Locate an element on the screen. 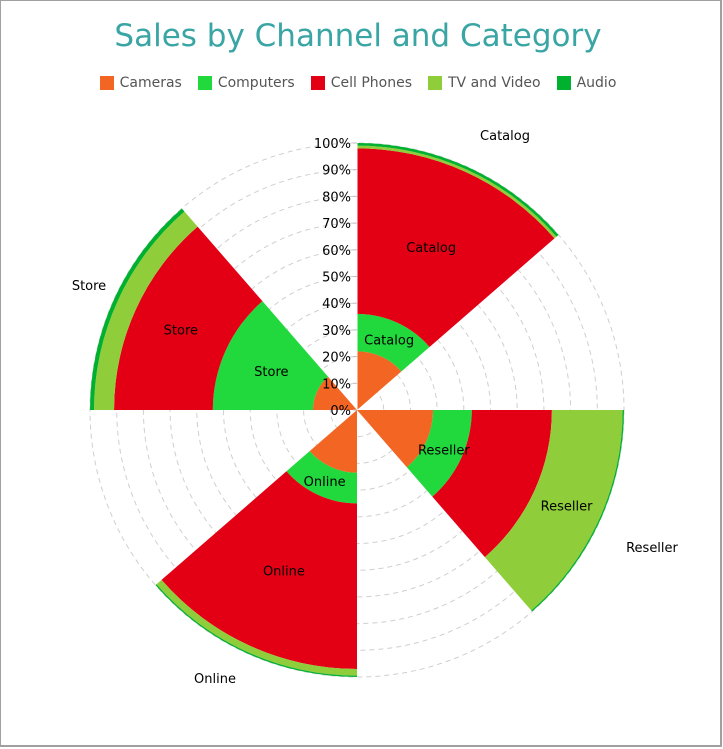 This screenshot has height=749, width=723. radial-tick-label: 60% is located at coordinates (336, 251).